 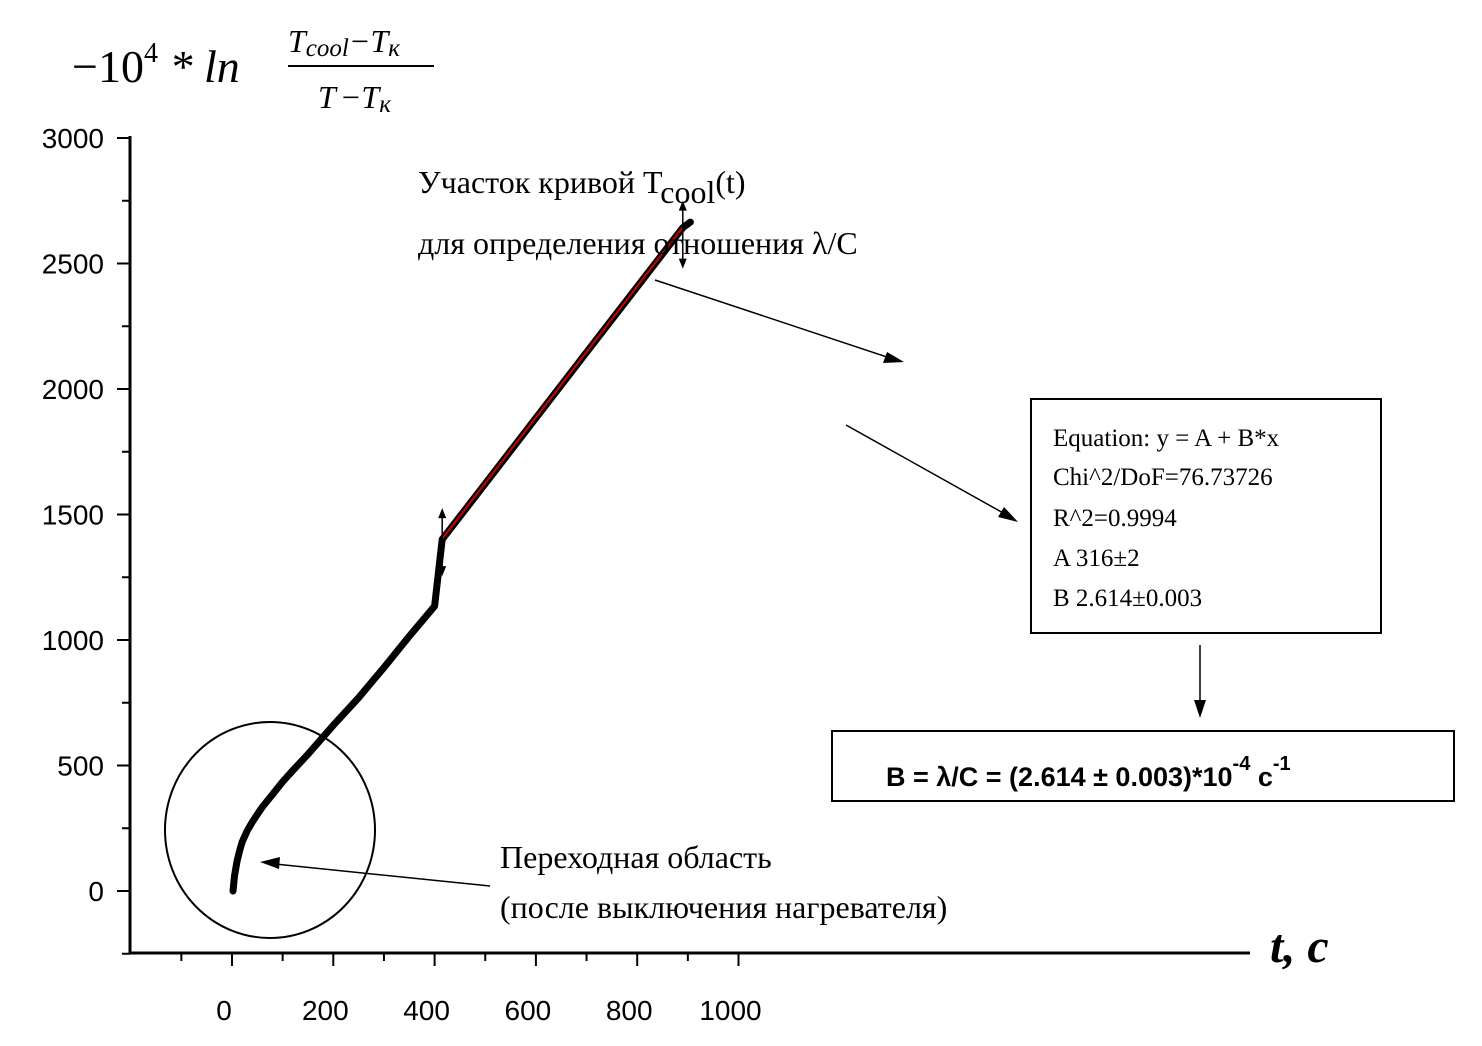 I want to click on svg-text: −104 * ln, so click(x=156, y=65).